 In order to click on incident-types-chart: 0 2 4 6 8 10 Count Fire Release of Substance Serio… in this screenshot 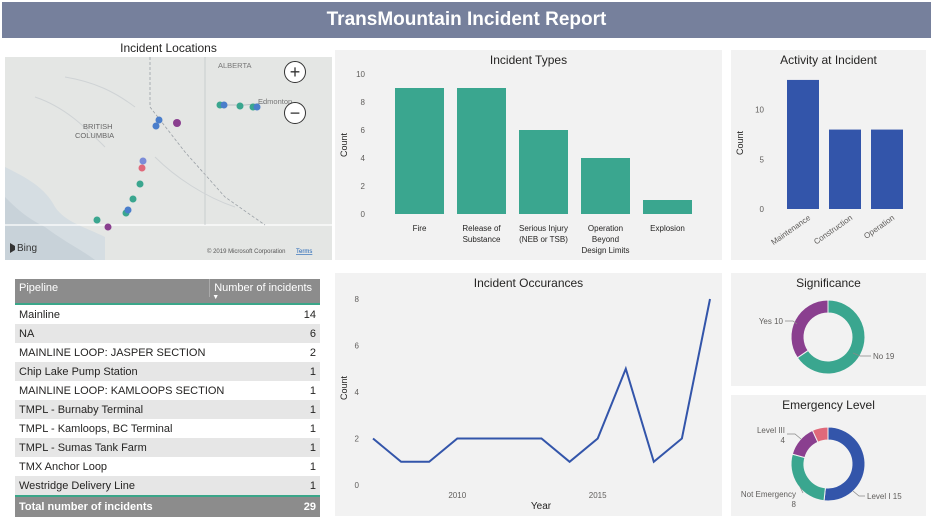, I will do `click(515, 162)`.